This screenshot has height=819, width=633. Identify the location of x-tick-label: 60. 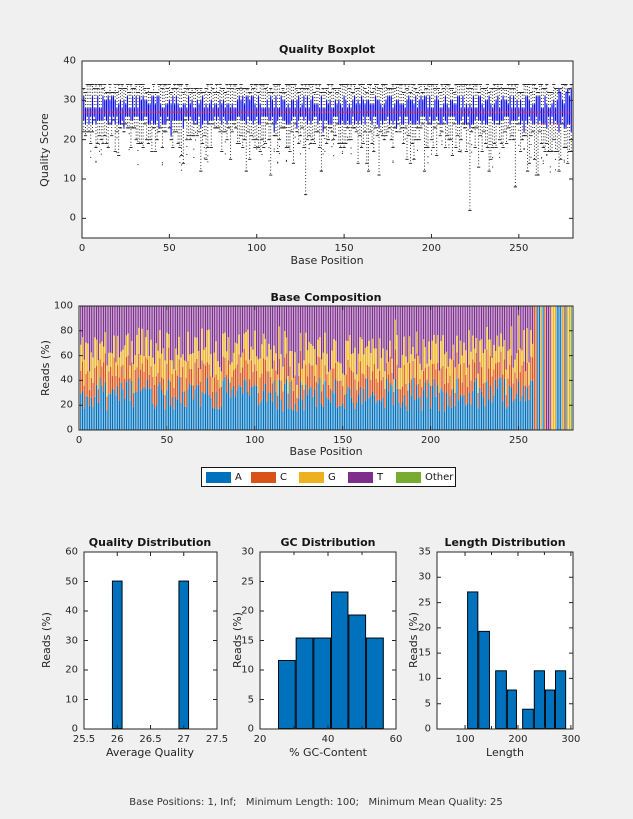
(396, 739).